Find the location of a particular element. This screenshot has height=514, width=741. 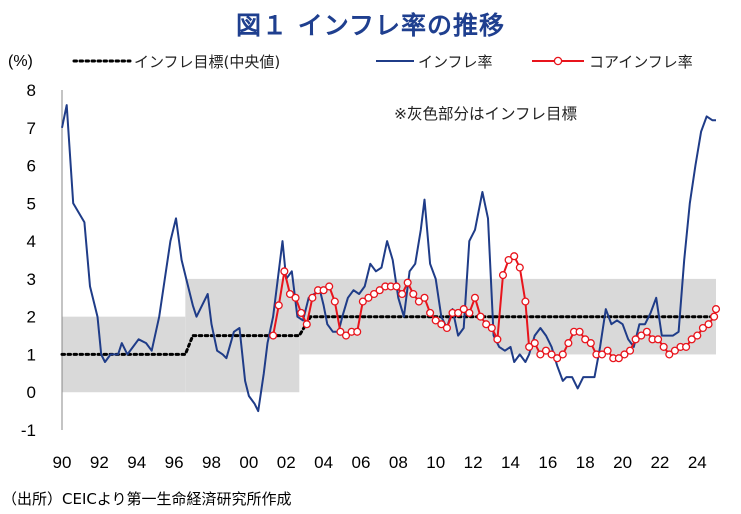

y-tick-label: 5 is located at coordinates (31, 203).